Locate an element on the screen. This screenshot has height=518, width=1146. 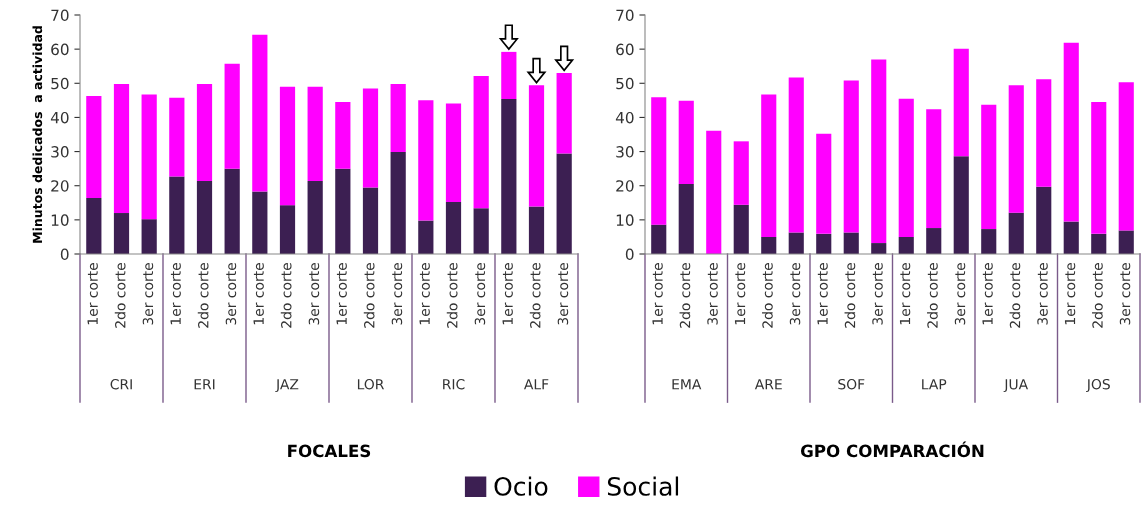
text: ARE is located at coordinates (768, 384).